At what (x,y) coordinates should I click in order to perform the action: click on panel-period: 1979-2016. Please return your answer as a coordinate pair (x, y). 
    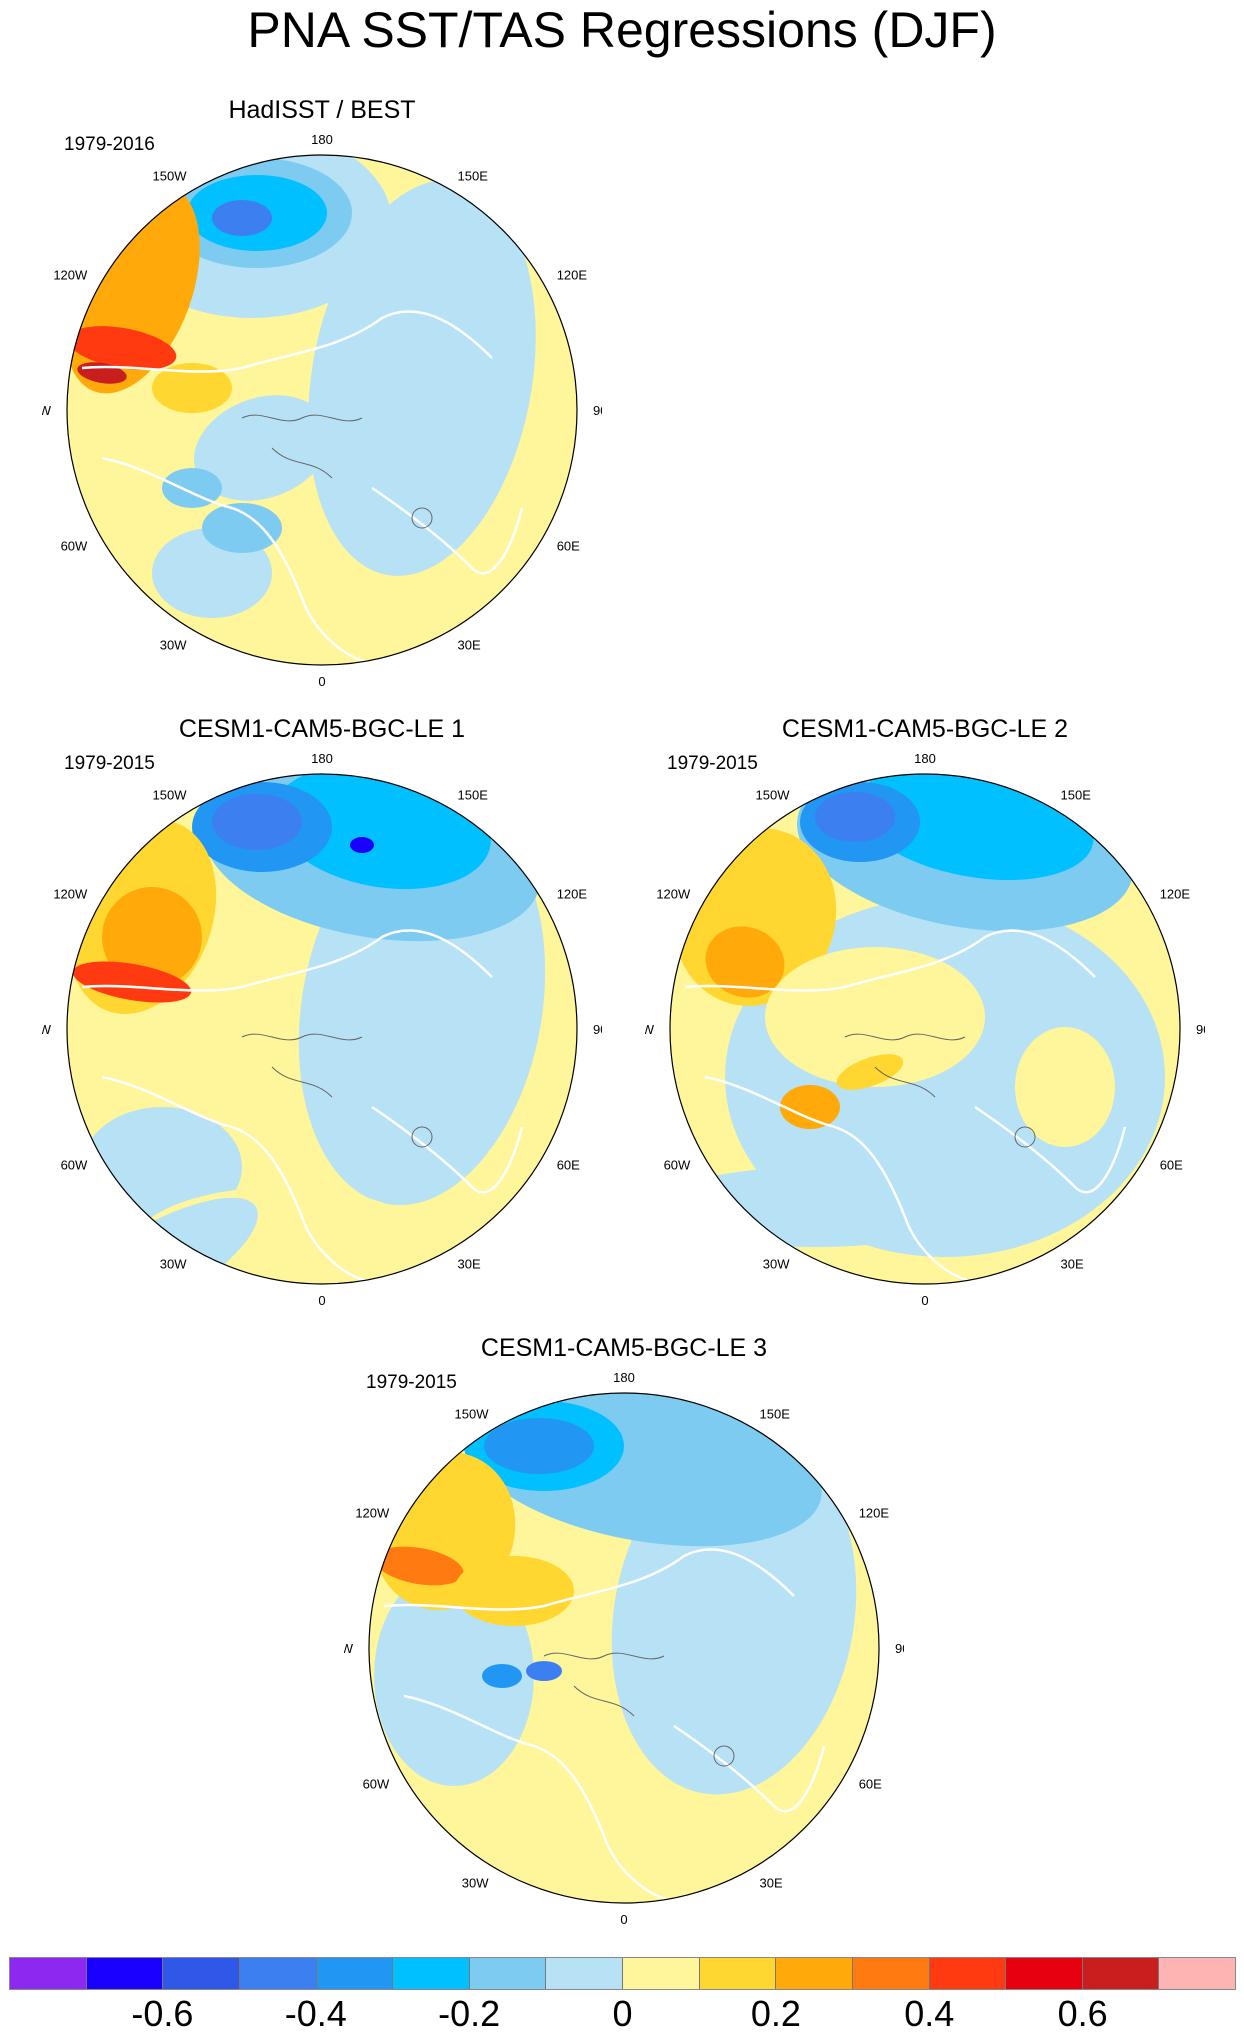
    Looking at the image, I should click on (109, 144).